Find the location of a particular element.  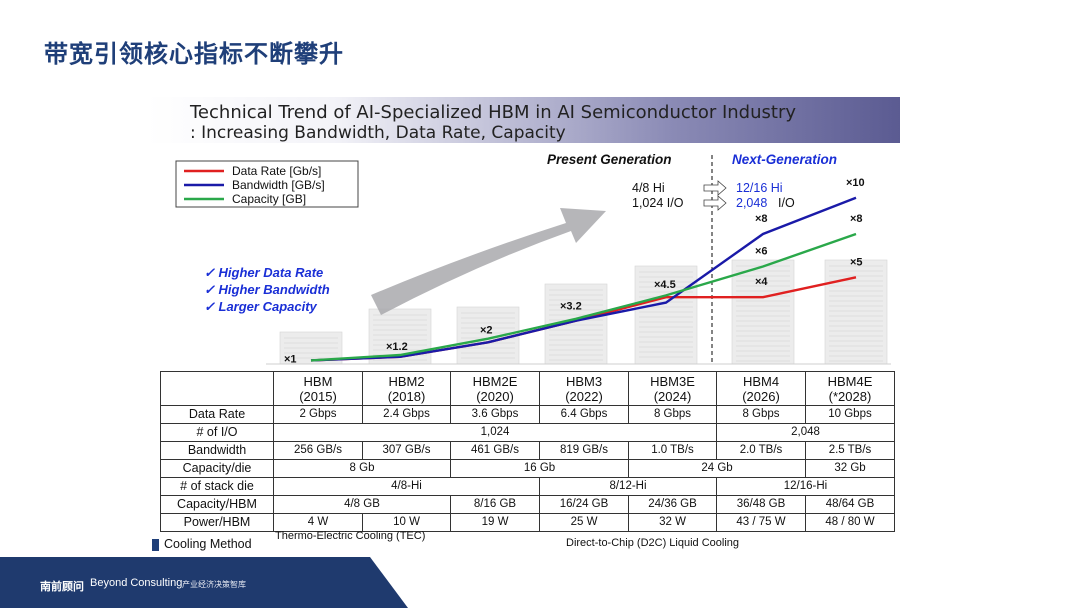

multiplier-label: ×10 is located at coordinates (855, 183).